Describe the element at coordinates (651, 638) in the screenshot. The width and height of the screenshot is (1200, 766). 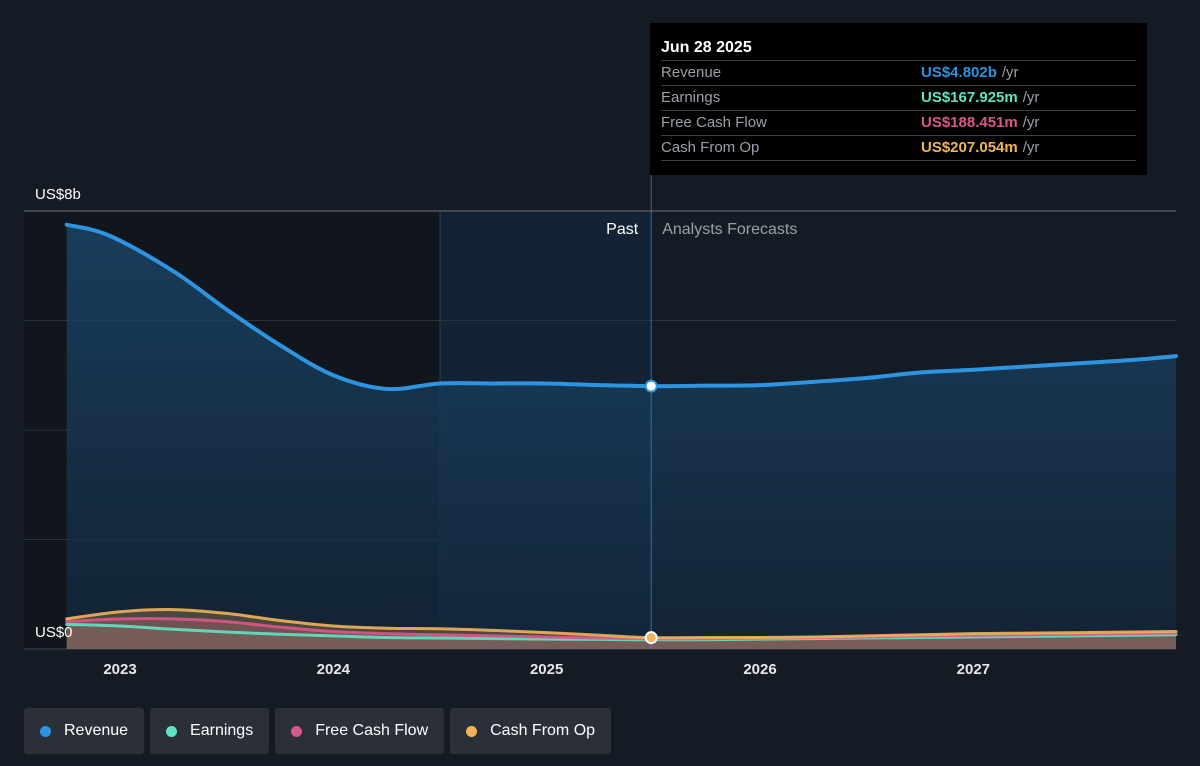
I see `cash-from-op-marker` at that location.